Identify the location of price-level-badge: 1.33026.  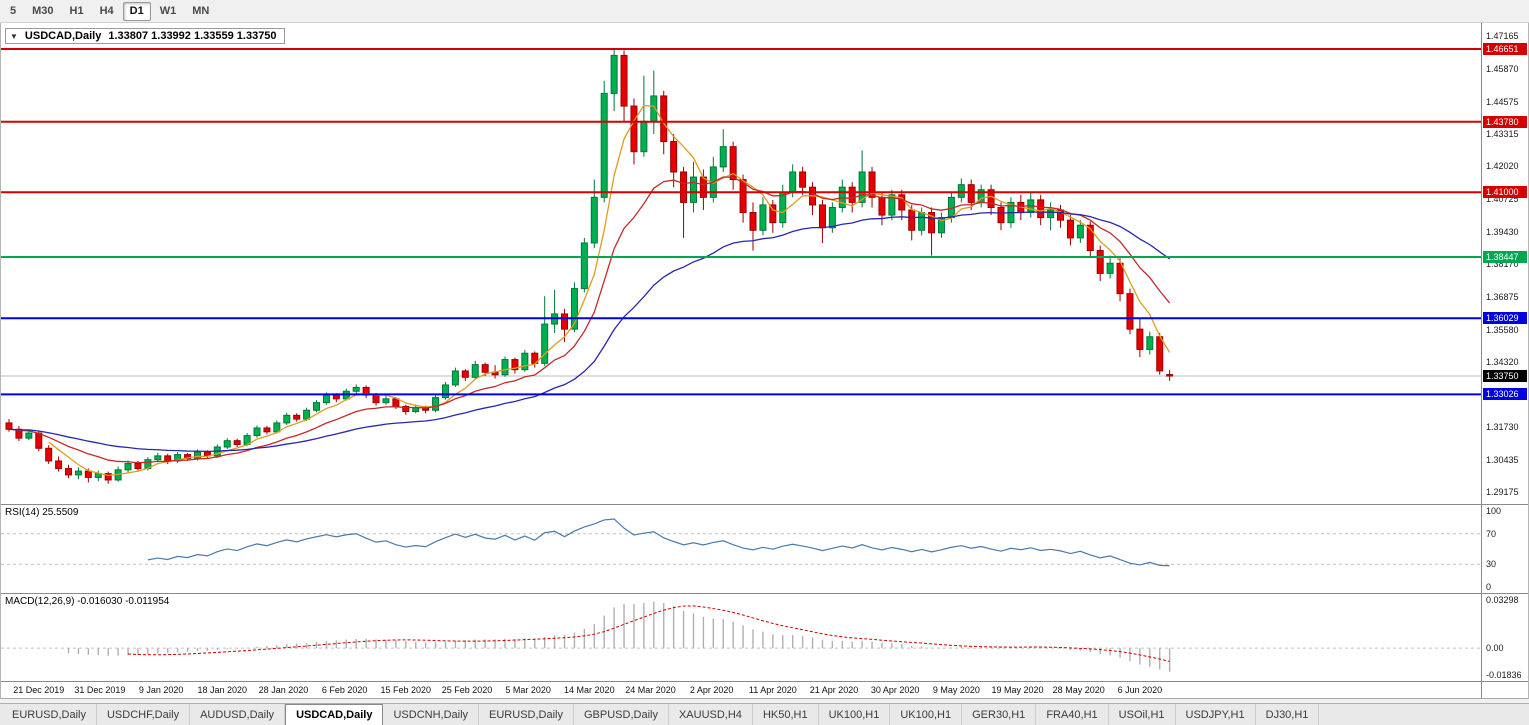
(1505, 394).